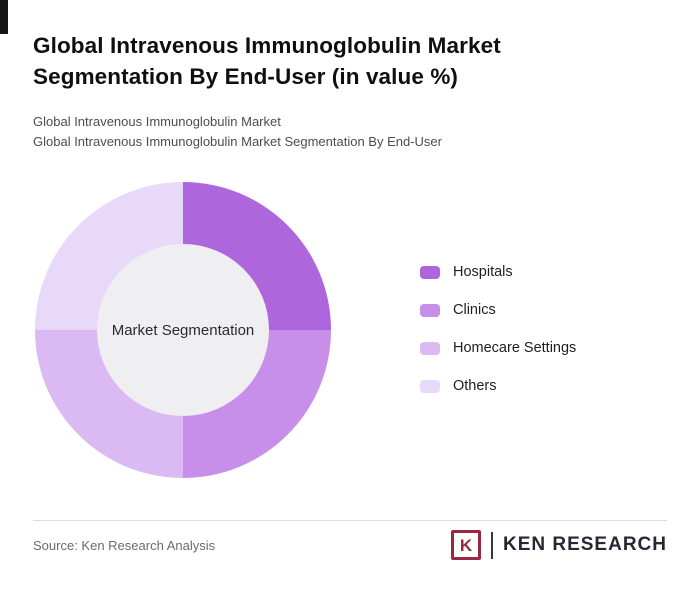 This screenshot has height=591, width=700. I want to click on legend-item: Homecare Settings, so click(498, 348).